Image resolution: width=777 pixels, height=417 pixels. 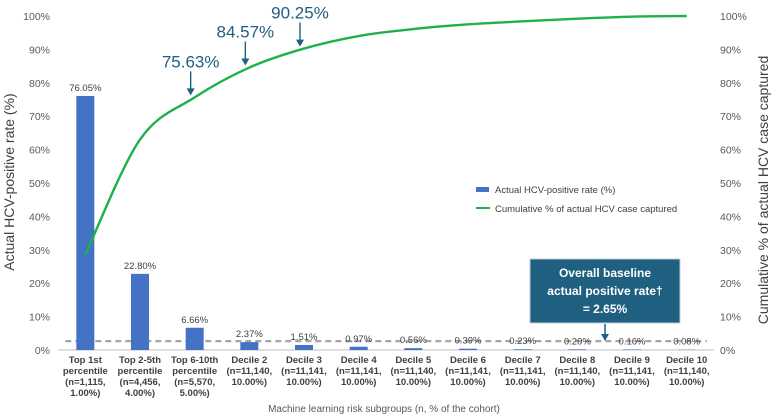 I want to click on y-tick-left: 50%, so click(x=39, y=184).